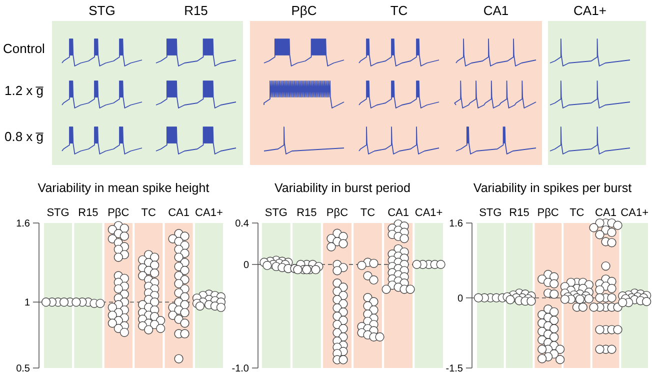 The width and height of the screenshot is (661, 382). Describe the element at coordinates (242, 224) in the screenshot. I see `y-tick-label: 0.4` at that location.